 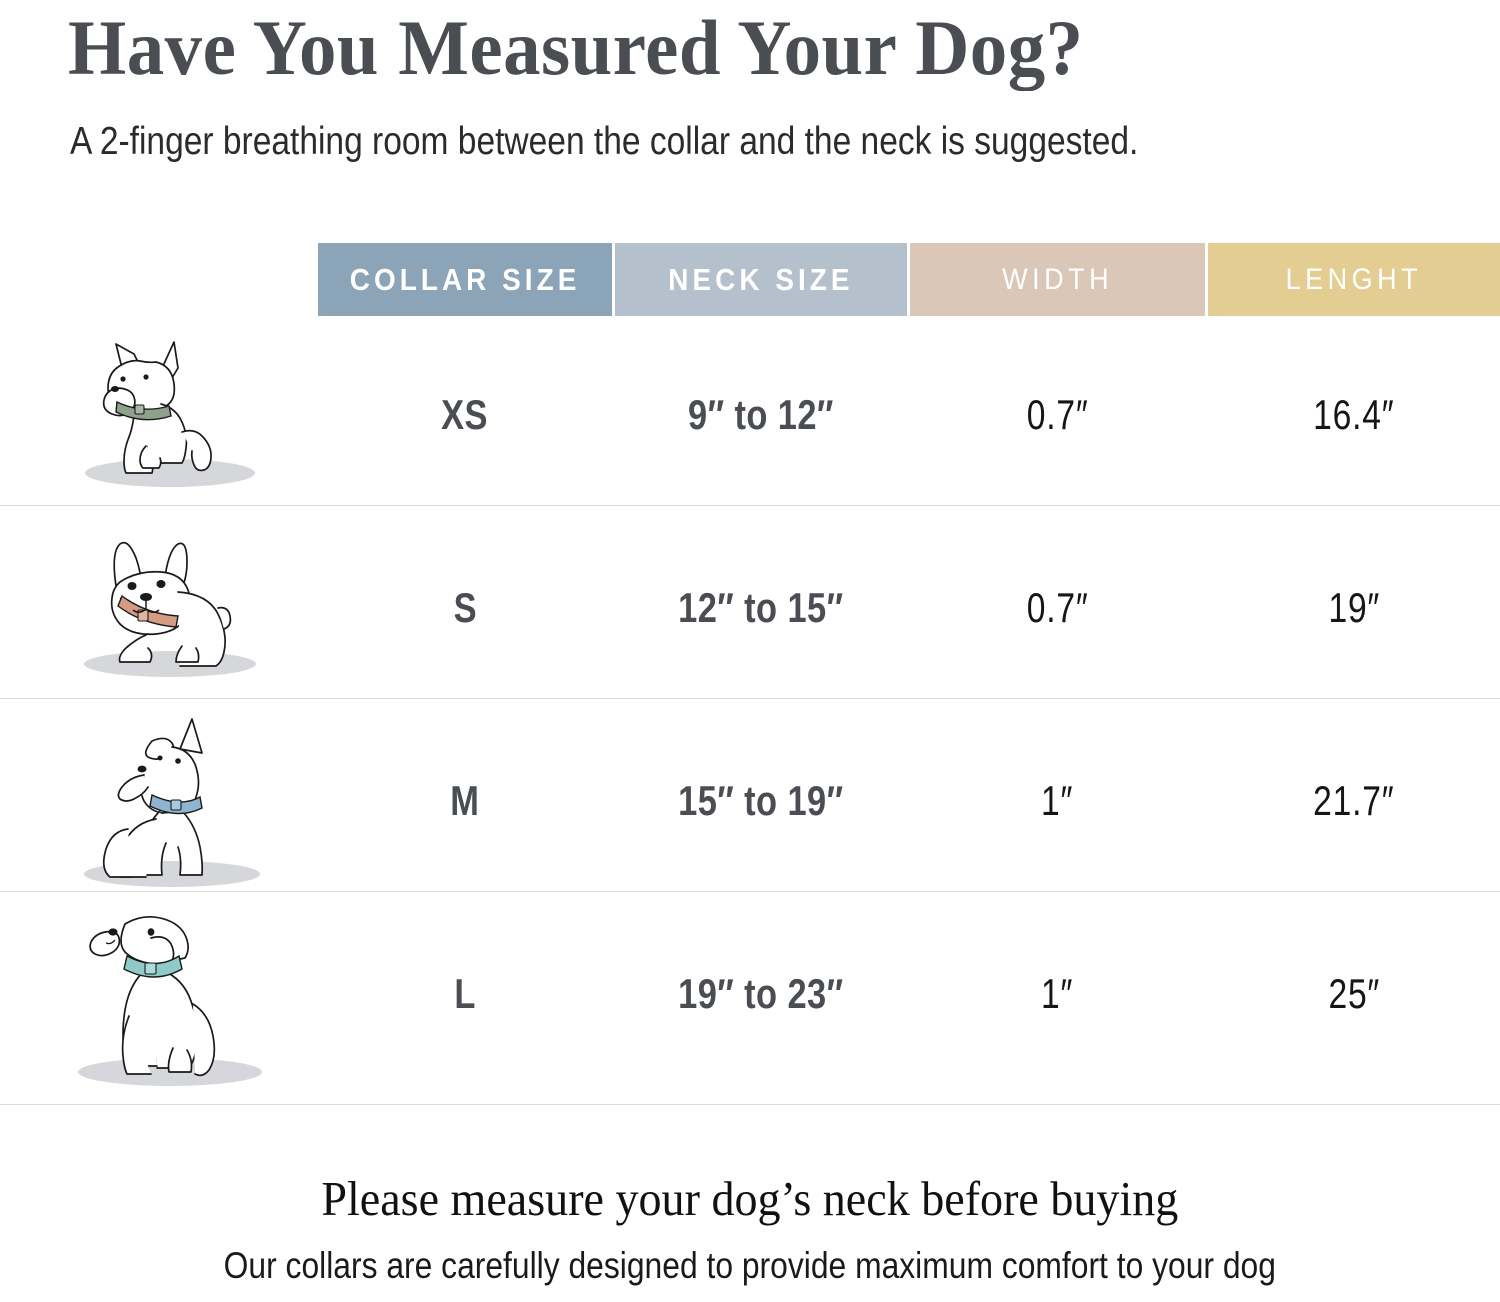 I want to click on column-header-length-label: LENGHT, so click(x=1354, y=279).